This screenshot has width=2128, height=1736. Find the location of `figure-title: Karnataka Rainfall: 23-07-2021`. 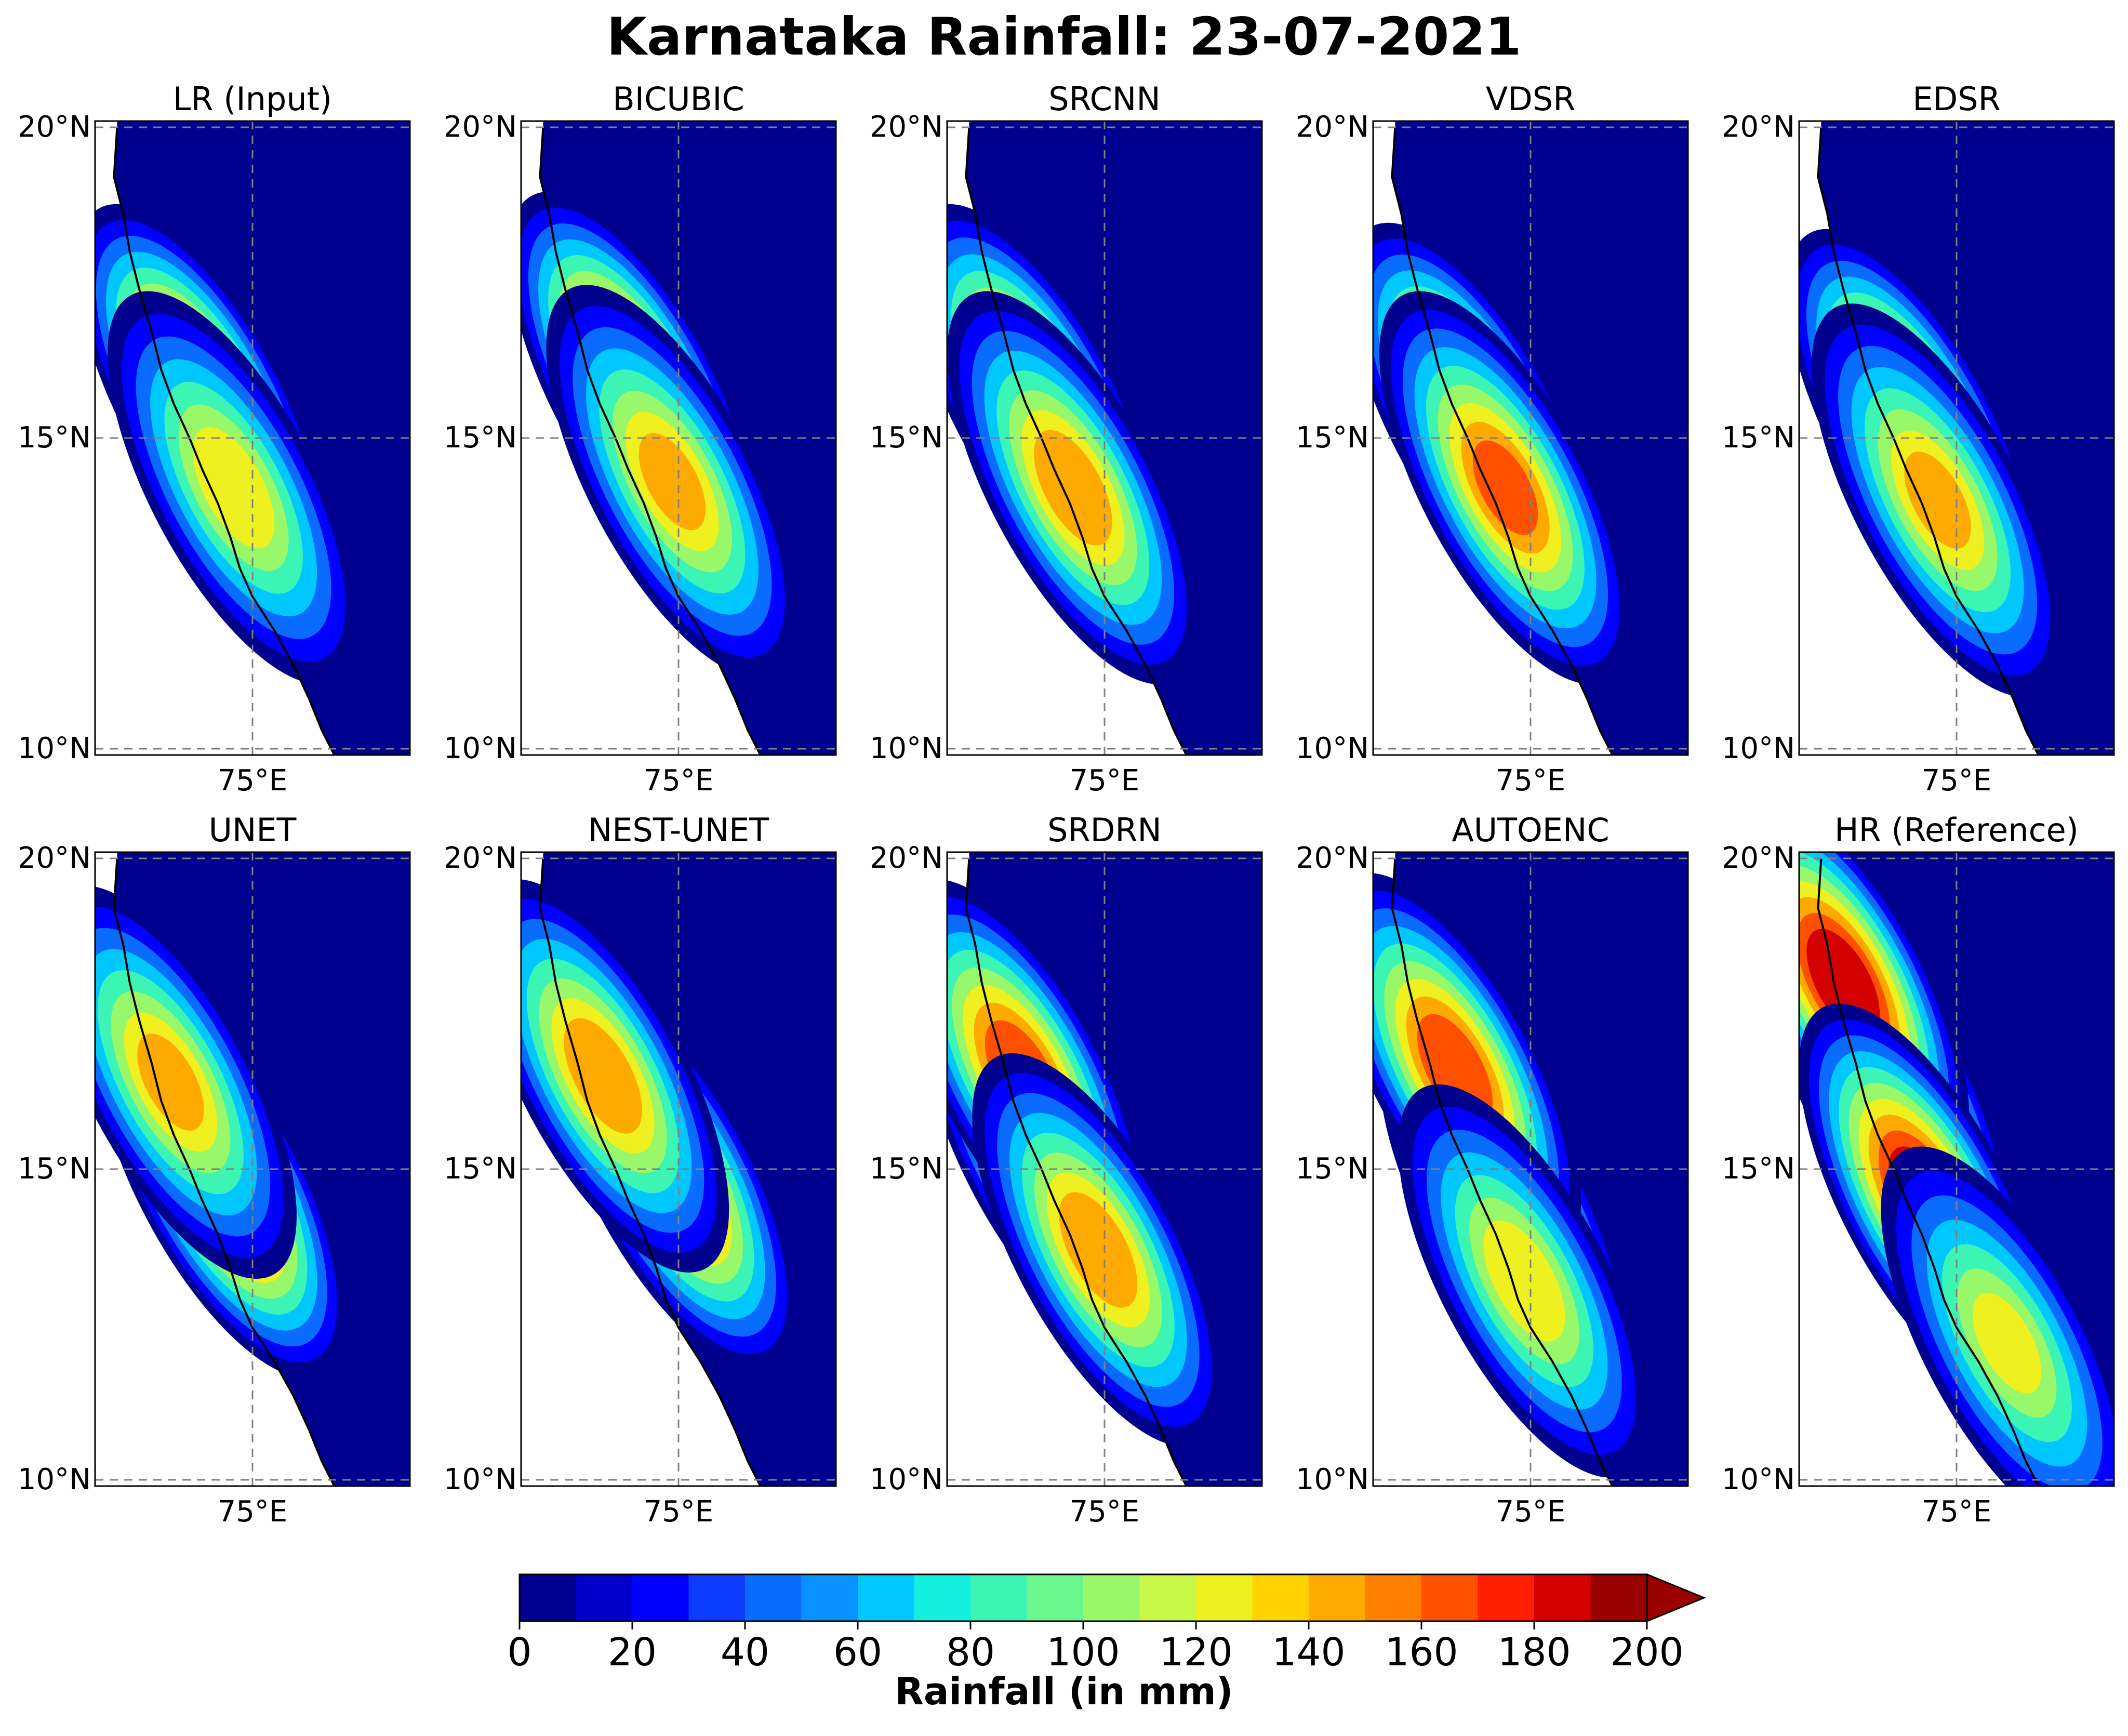

figure-title: Karnataka Rainfall: 23-07-2021 is located at coordinates (1064, 37).